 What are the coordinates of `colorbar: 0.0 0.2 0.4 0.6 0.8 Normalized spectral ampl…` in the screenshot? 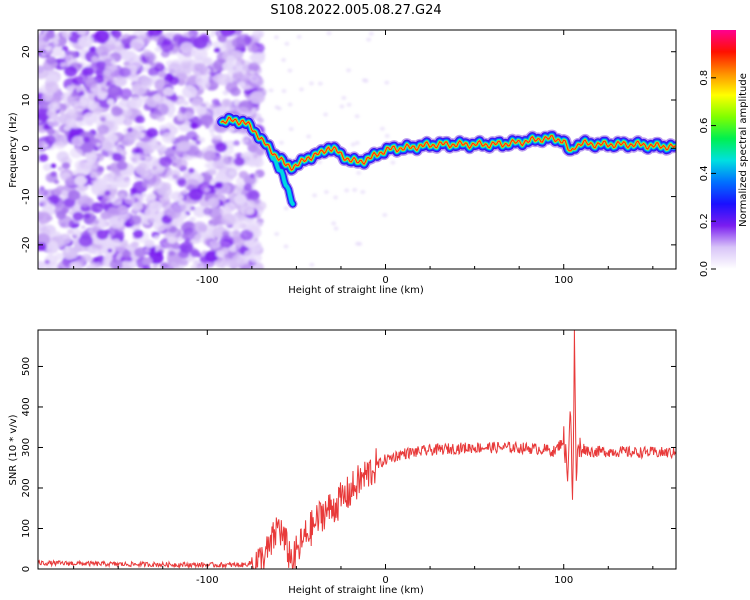 It's located at (724, 153).